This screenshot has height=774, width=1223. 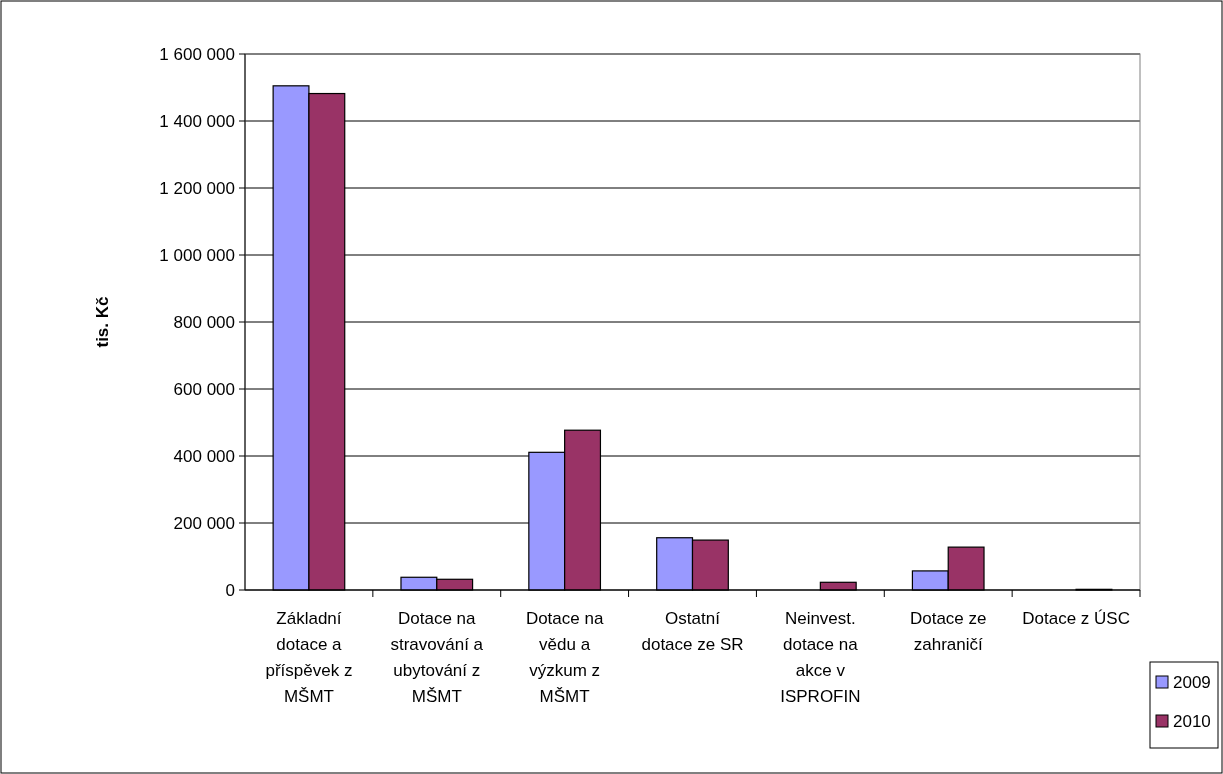 What do you see at coordinates (197, 255) in the screenshot?
I see `y-tick-label: 1 000 000` at bounding box center [197, 255].